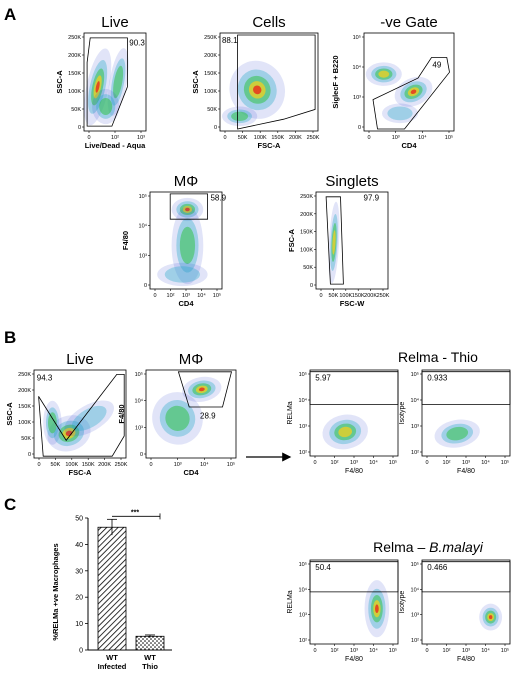  I want to click on bar-category-label: Thio, so click(150, 666).